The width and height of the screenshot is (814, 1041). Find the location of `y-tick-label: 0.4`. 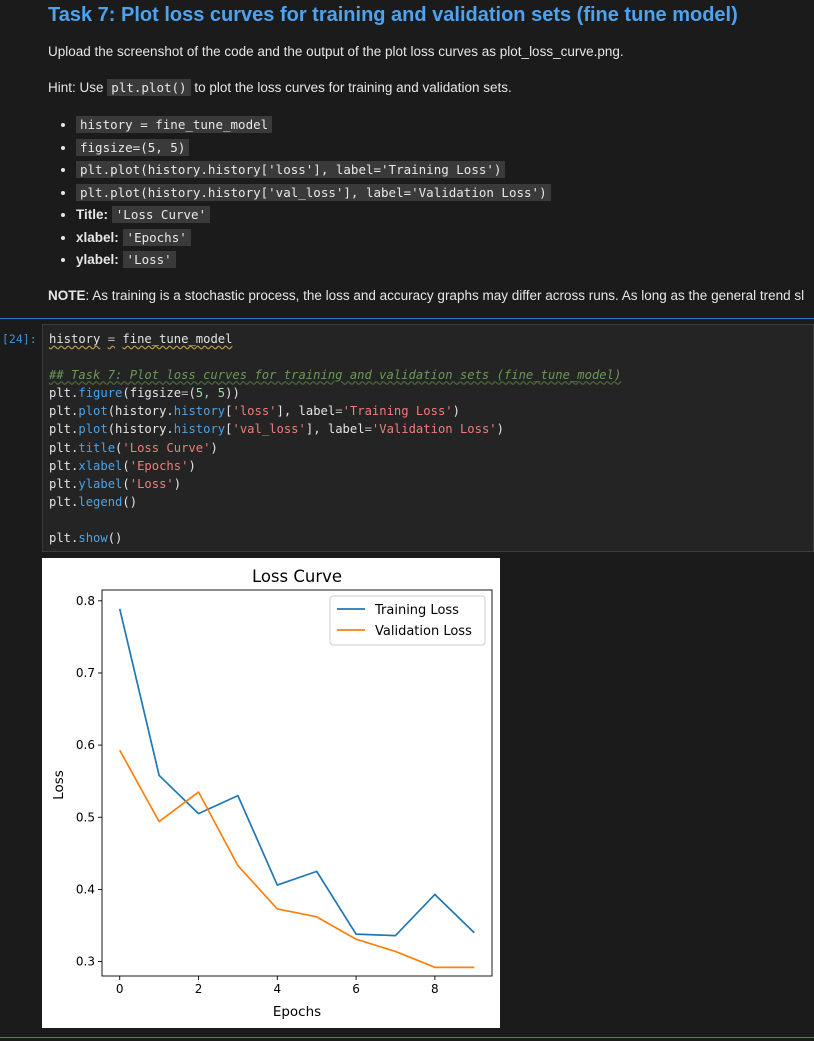

y-tick-label: 0.4 is located at coordinates (85, 889).